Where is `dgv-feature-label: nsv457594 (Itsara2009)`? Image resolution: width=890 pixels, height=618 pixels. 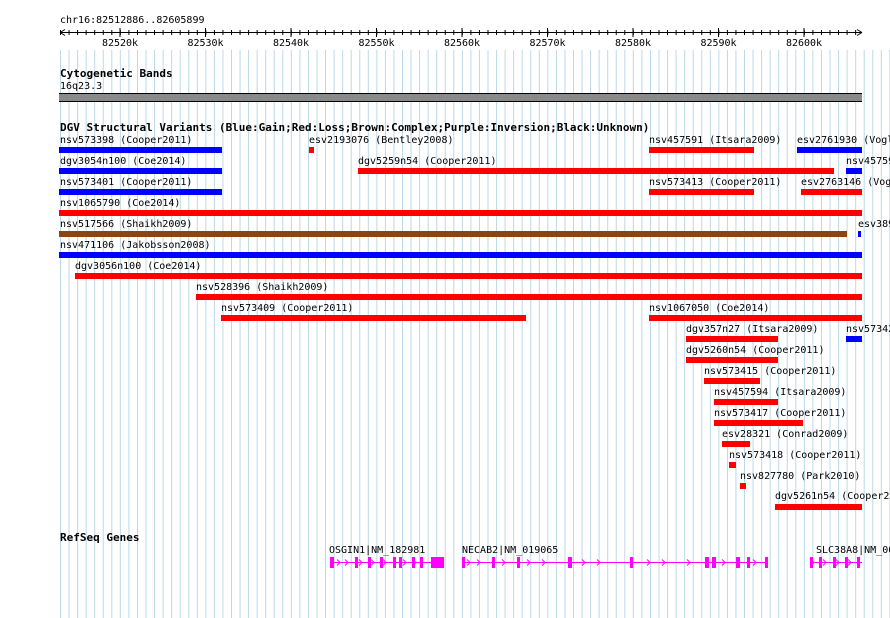 dgv-feature-label: nsv457594 (Itsara2009) is located at coordinates (780, 392).